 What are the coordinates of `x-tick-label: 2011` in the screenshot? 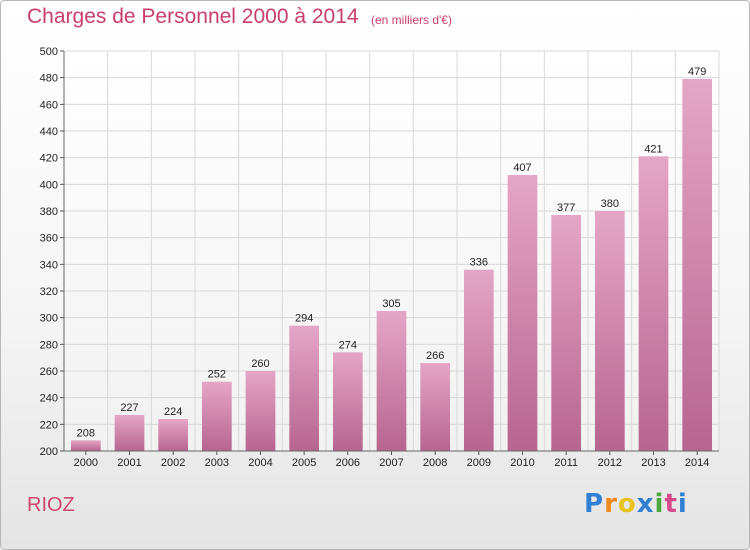 It's located at (566, 463).